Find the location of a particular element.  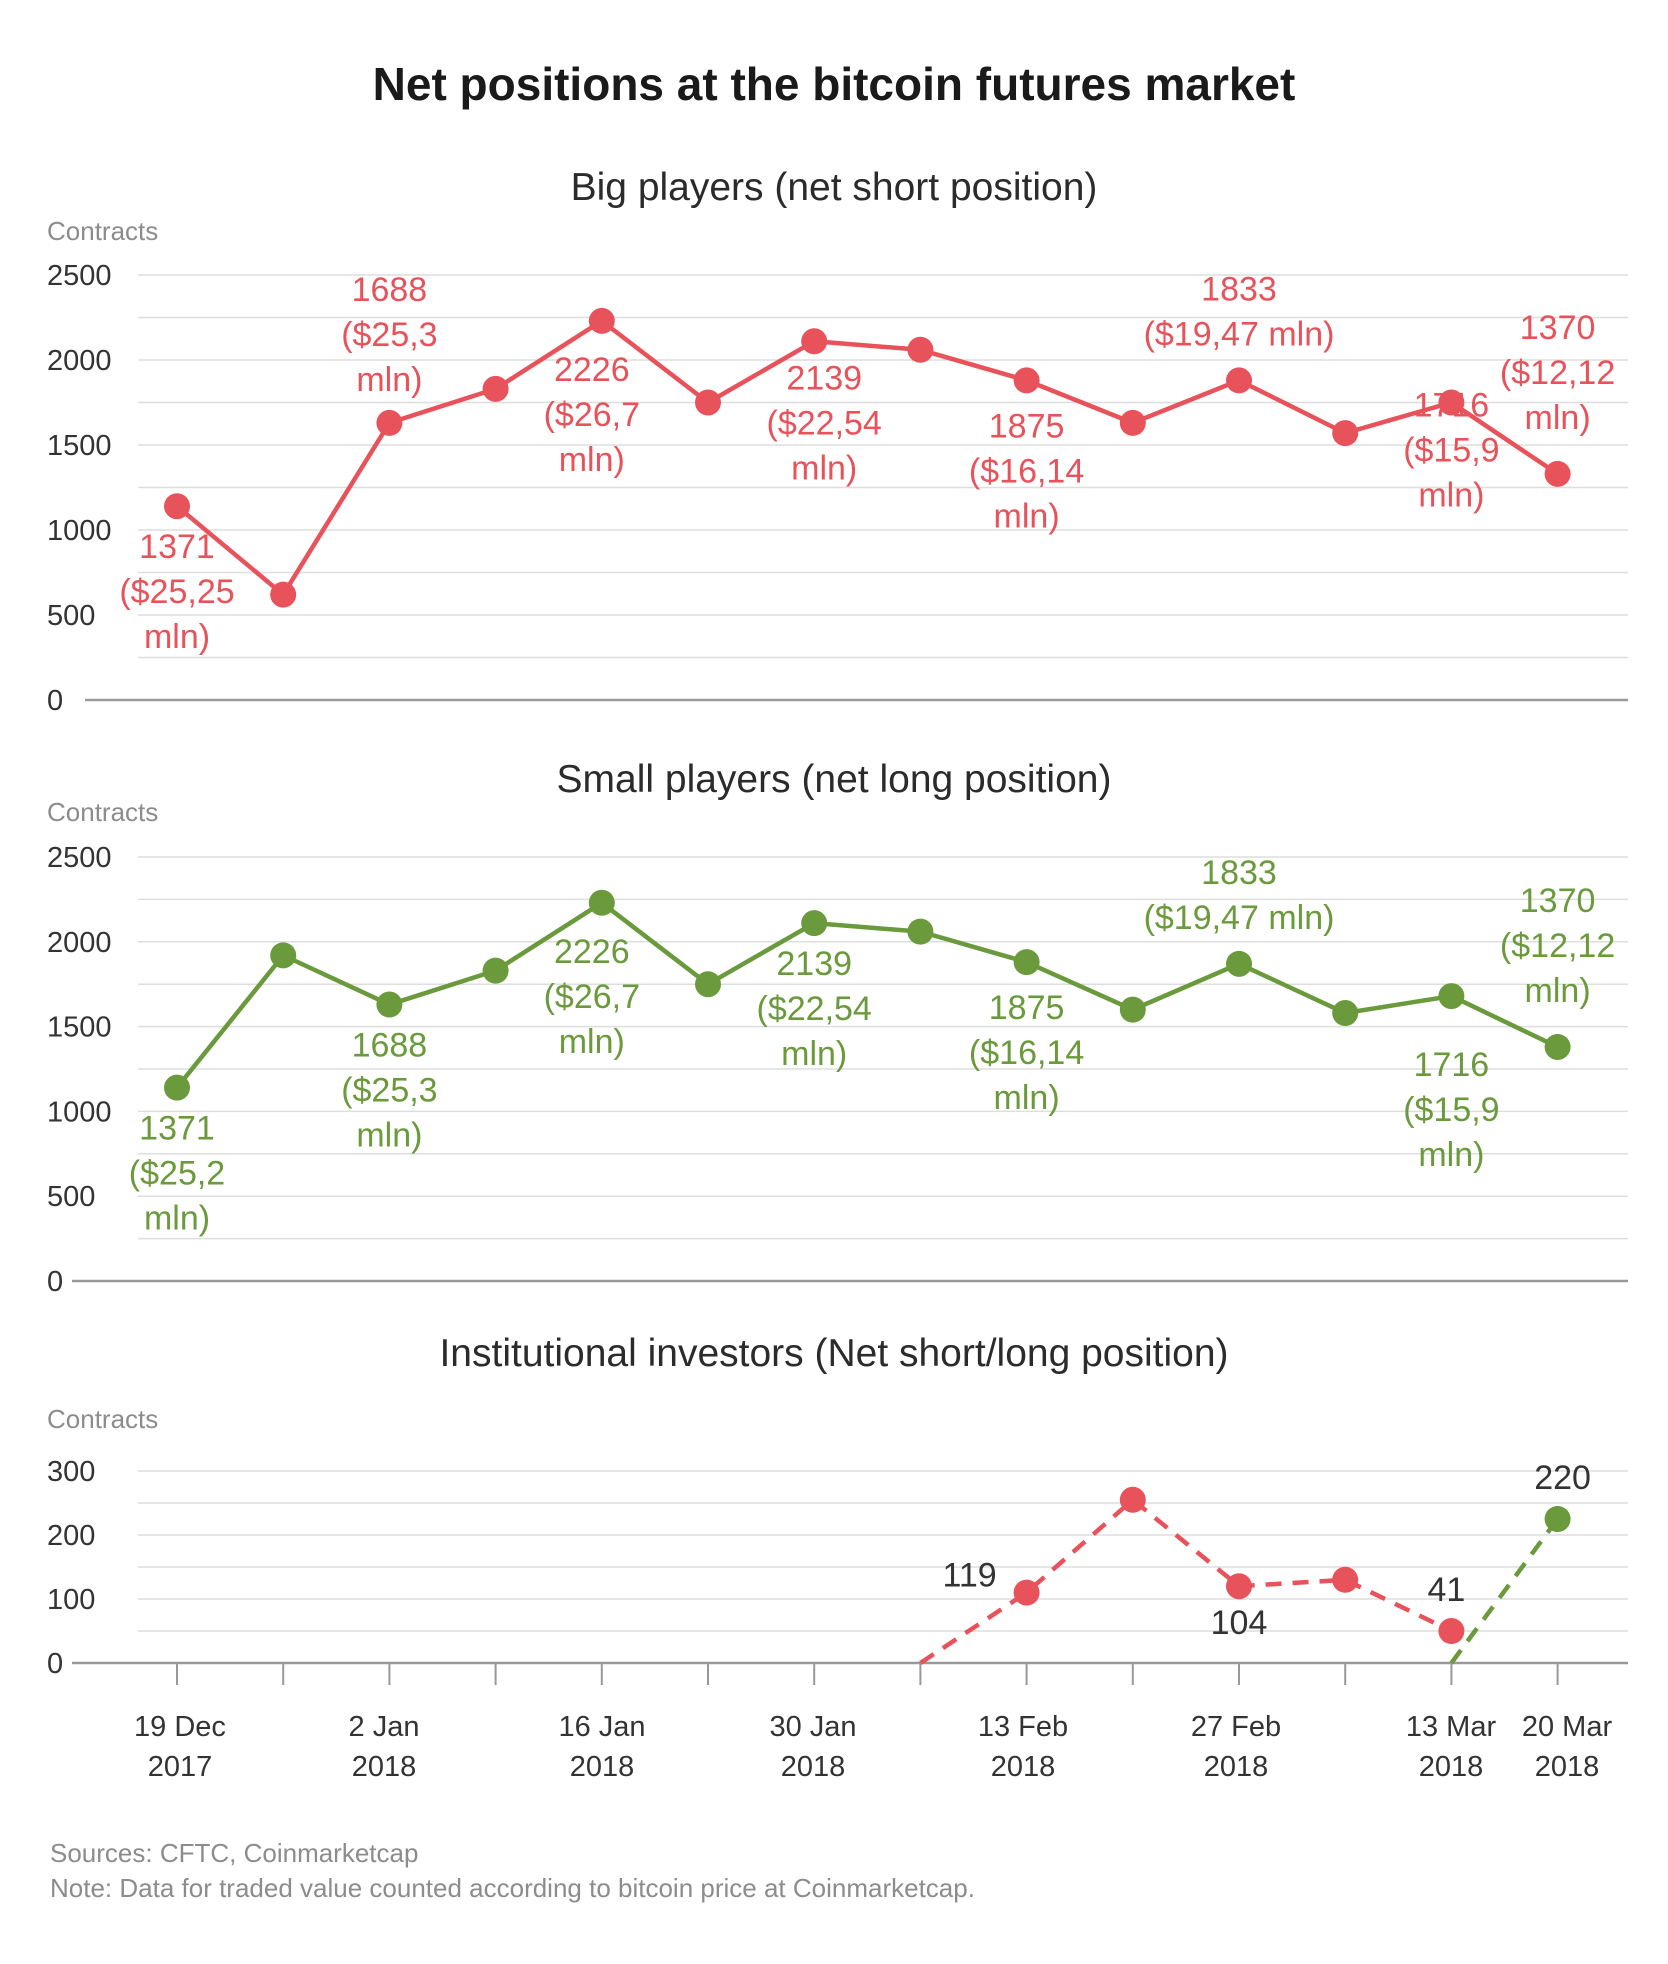

x-tick-label-line: 2017 is located at coordinates (180, 1767).